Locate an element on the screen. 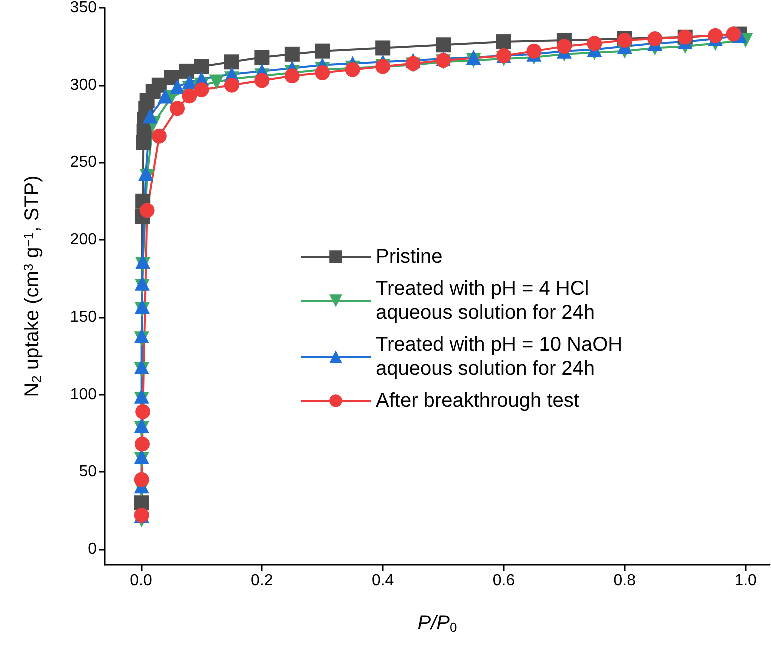 The image size is (771, 653). y-tick-label: 50 is located at coordinates (88, 472).